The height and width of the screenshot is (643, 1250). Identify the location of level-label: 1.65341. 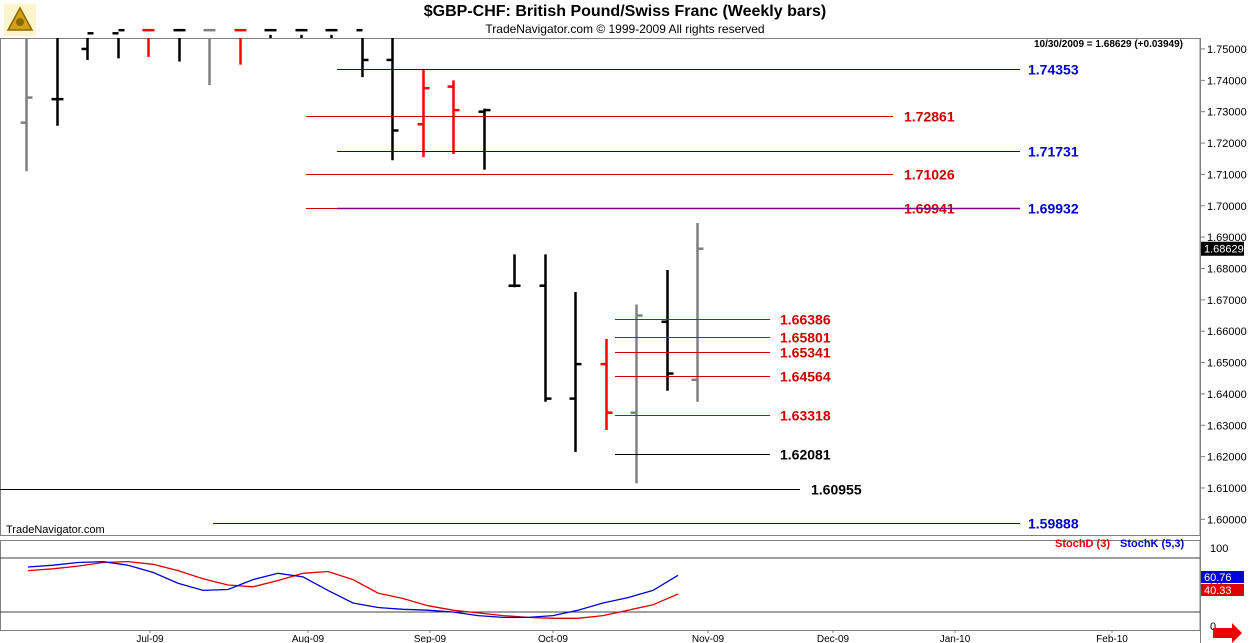
(805, 353).